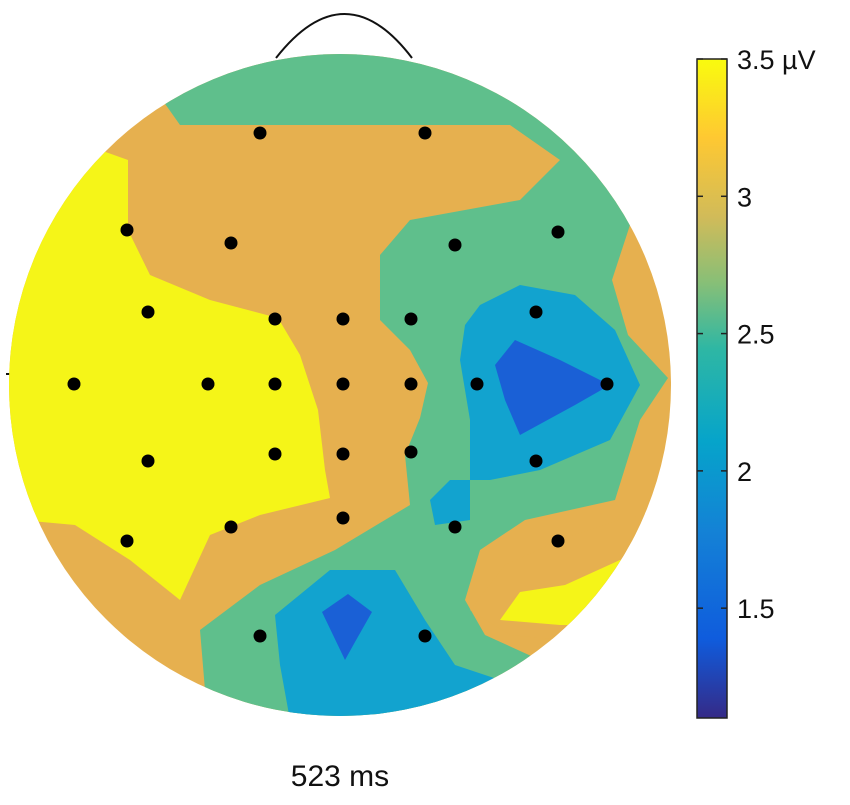  What do you see at coordinates (756, 609) in the screenshot?
I see `colorbar-tick-label: 1.5` at bounding box center [756, 609].